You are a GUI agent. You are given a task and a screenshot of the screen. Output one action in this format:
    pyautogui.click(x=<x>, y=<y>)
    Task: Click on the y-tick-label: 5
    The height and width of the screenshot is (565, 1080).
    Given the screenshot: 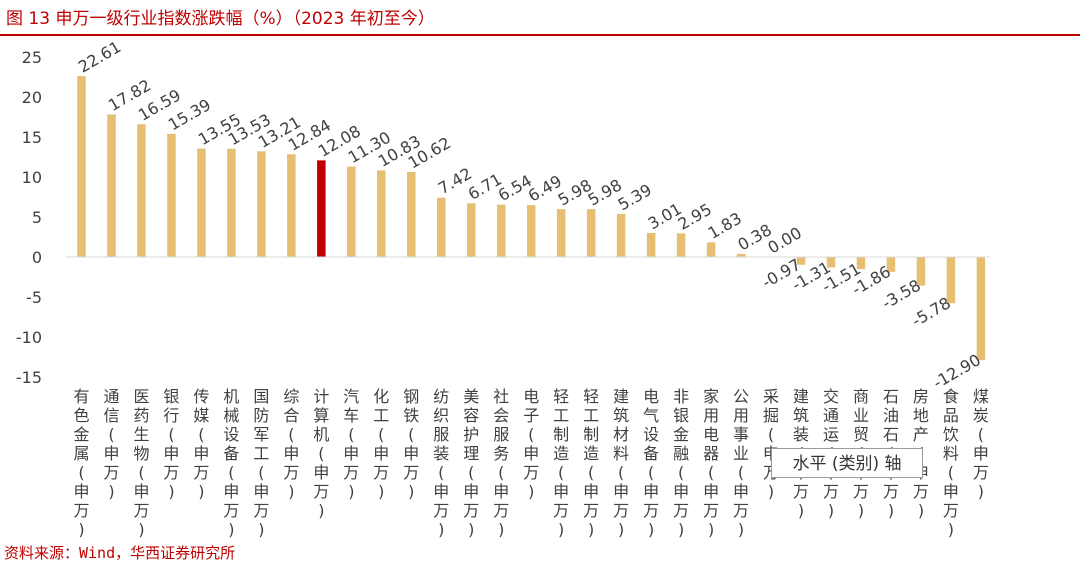 What is the action you would take?
    pyautogui.click(x=37, y=217)
    